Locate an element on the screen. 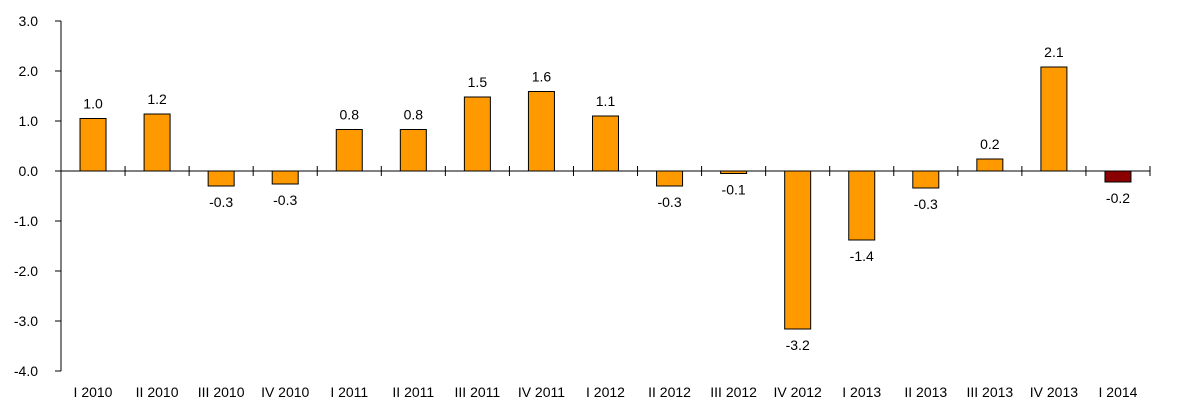  data-label: 2.1 is located at coordinates (1054, 52).